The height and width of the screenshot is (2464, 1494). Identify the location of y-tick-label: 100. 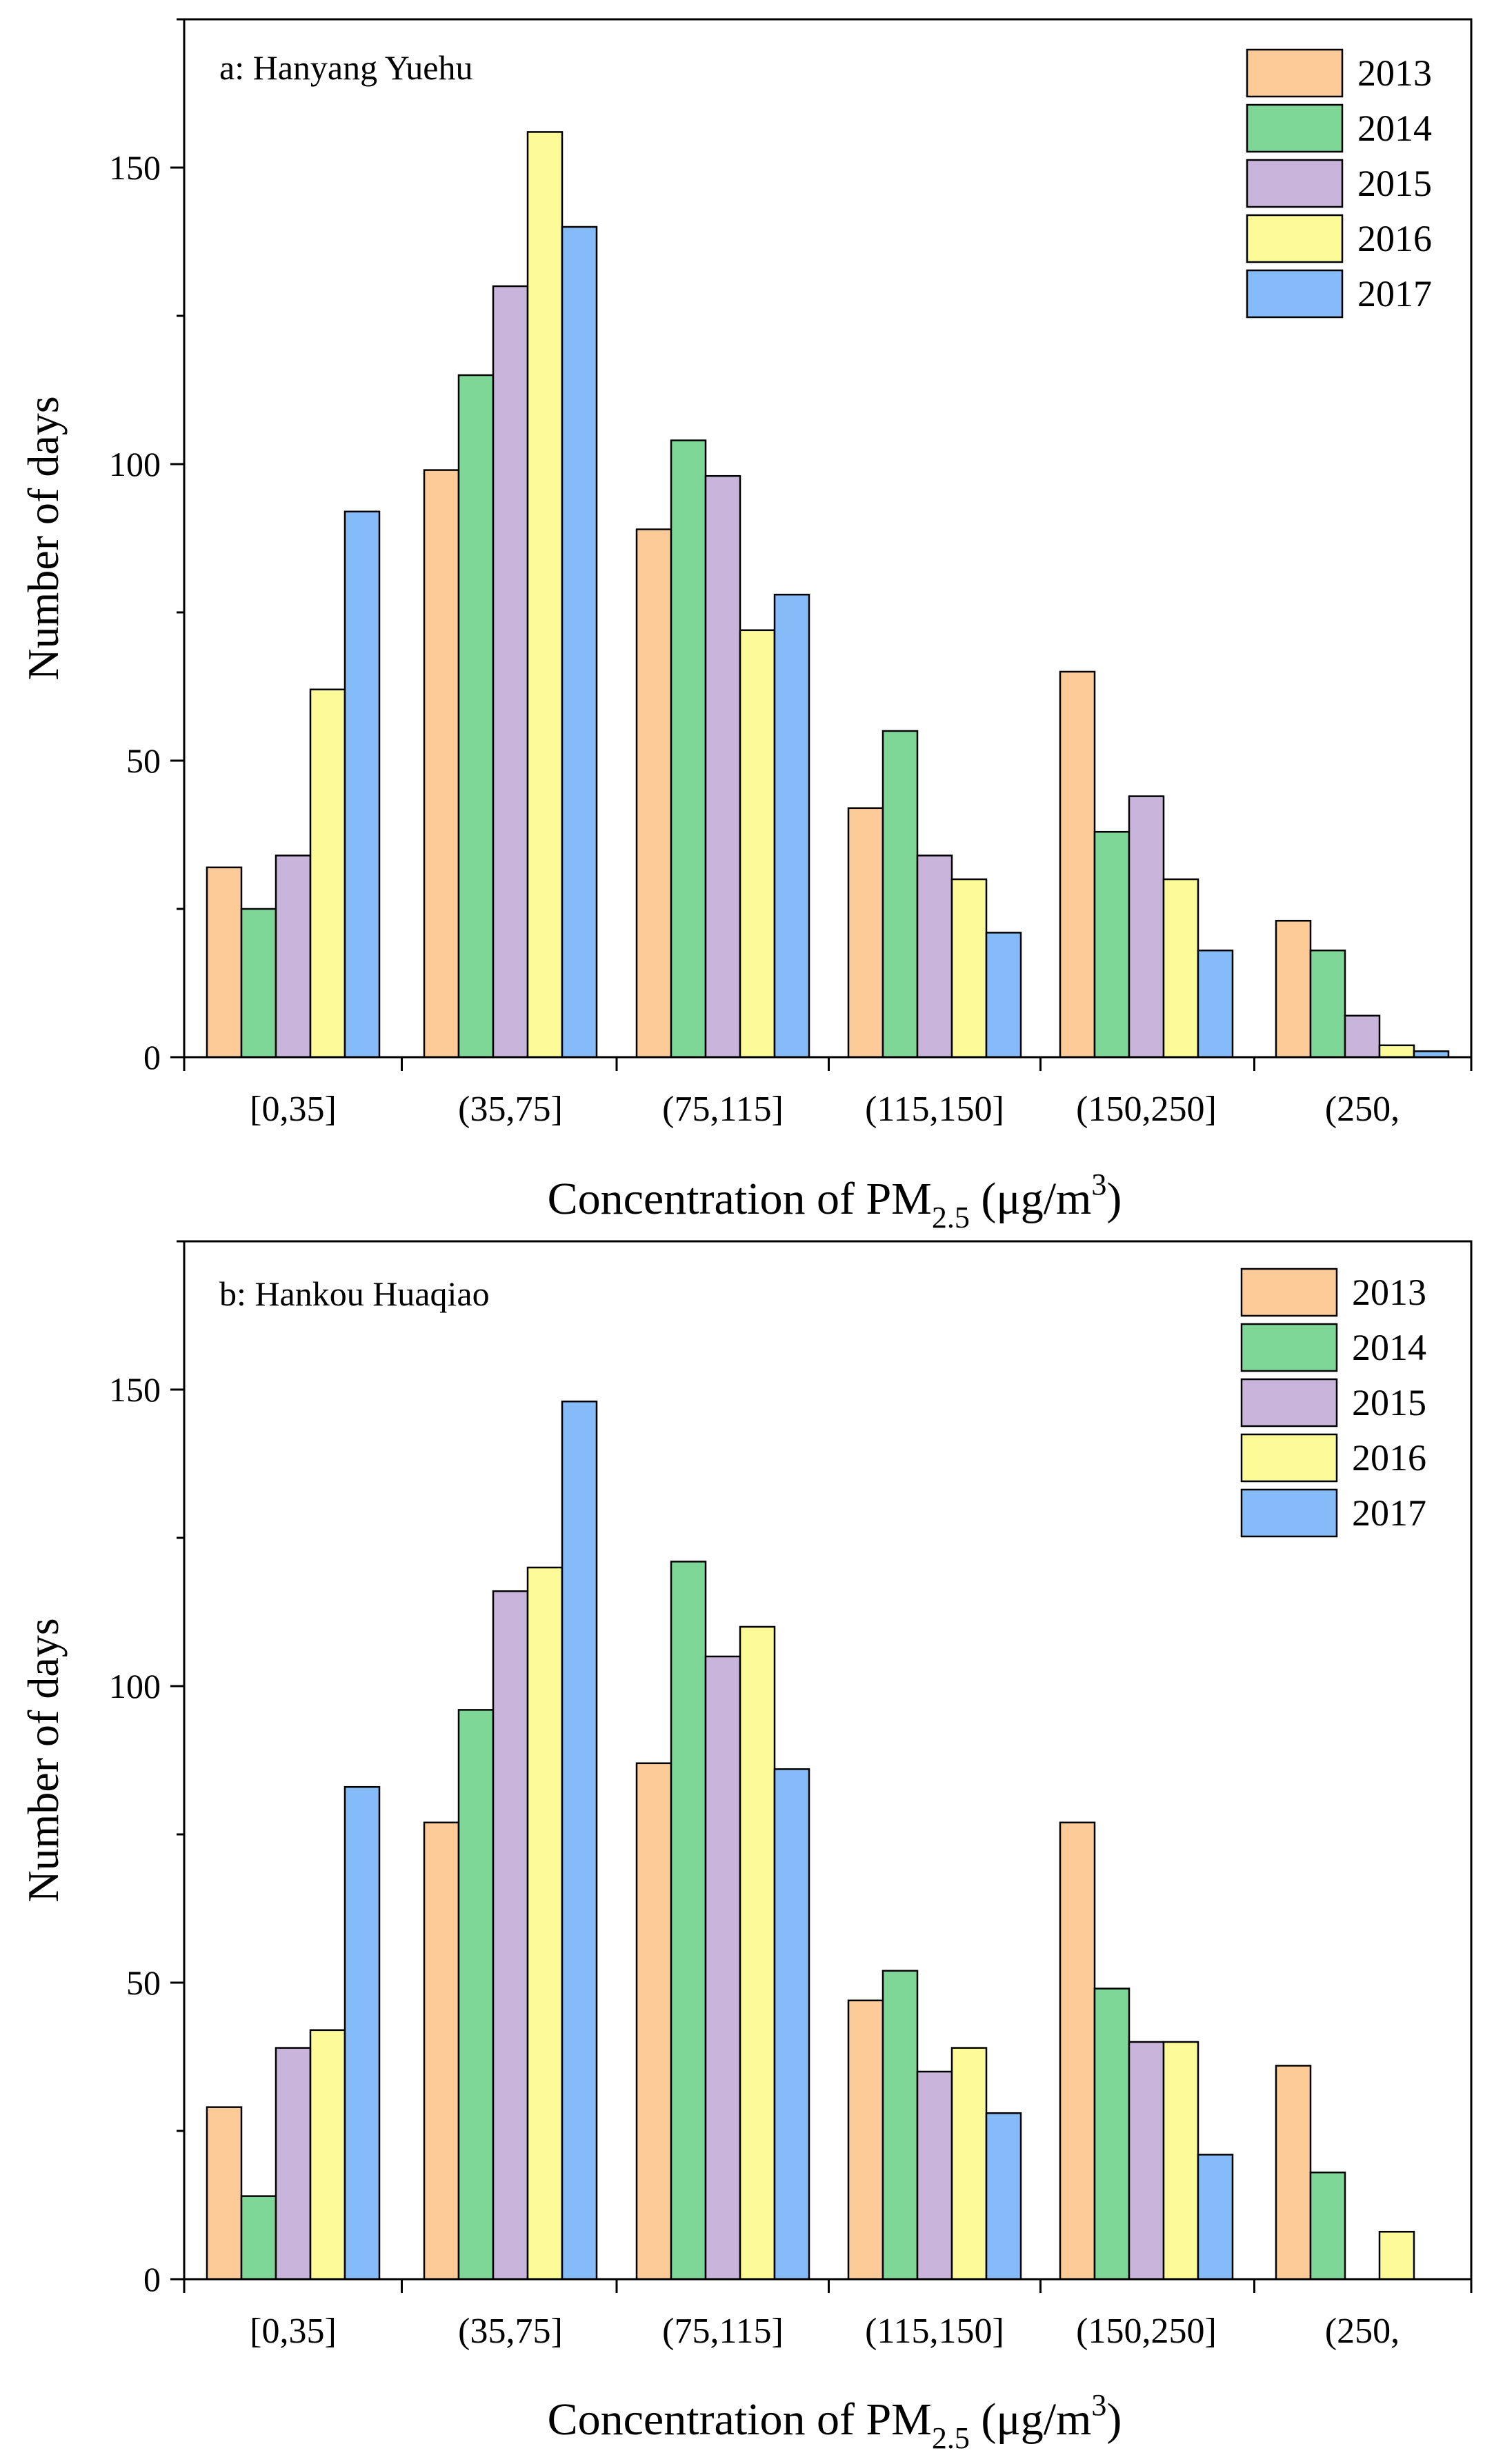
(135, 464).